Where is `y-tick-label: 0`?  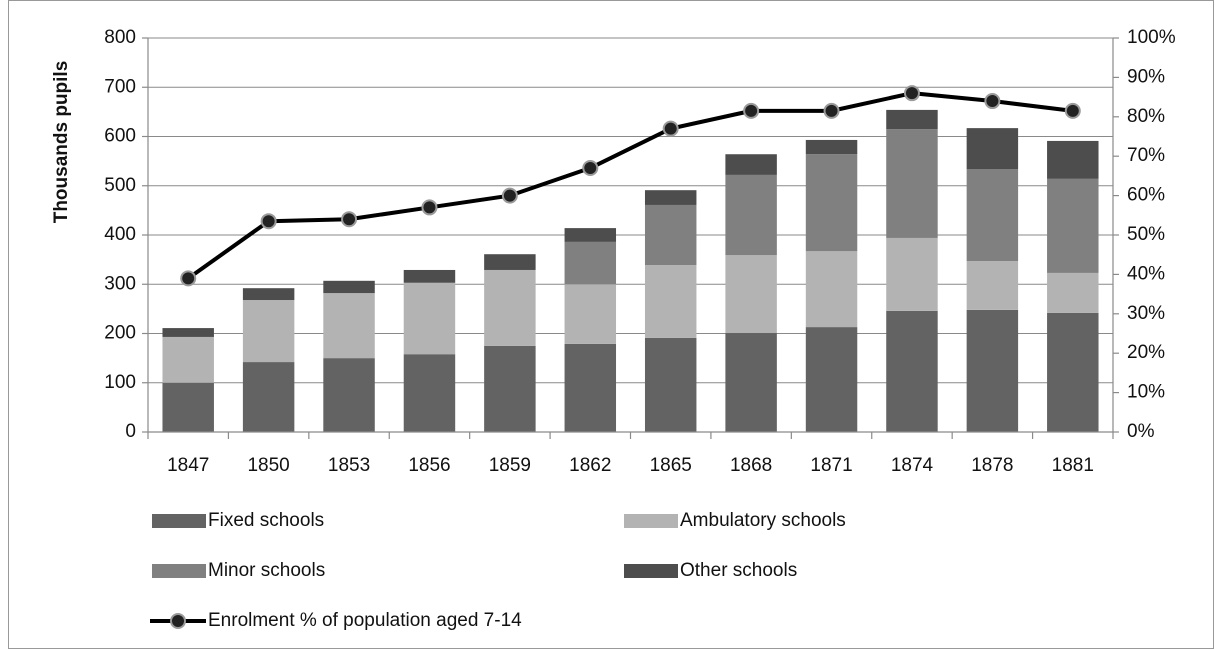 y-tick-label: 0 is located at coordinates (130, 431).